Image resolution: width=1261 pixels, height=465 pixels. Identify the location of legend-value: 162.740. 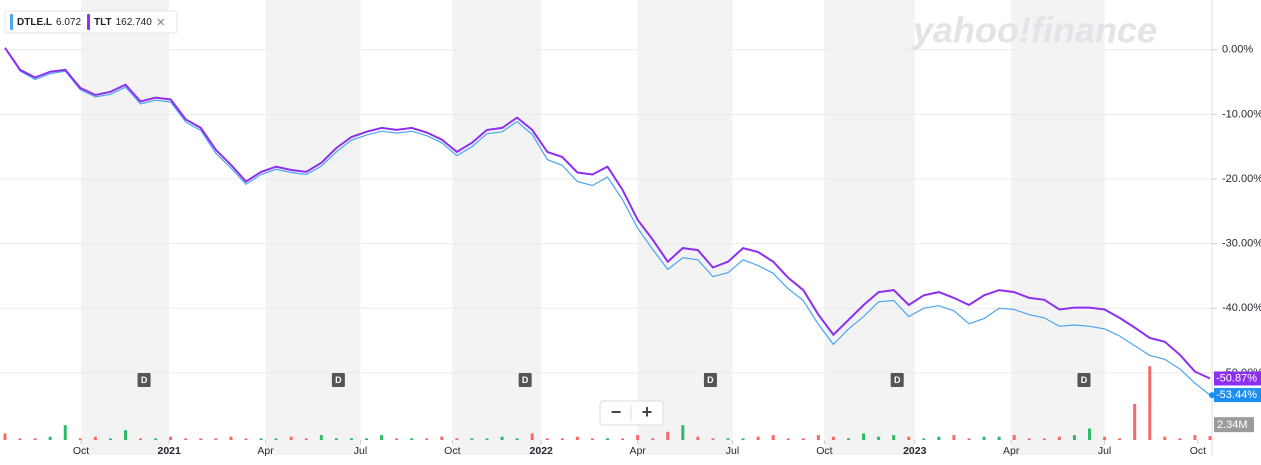
(134, 22).